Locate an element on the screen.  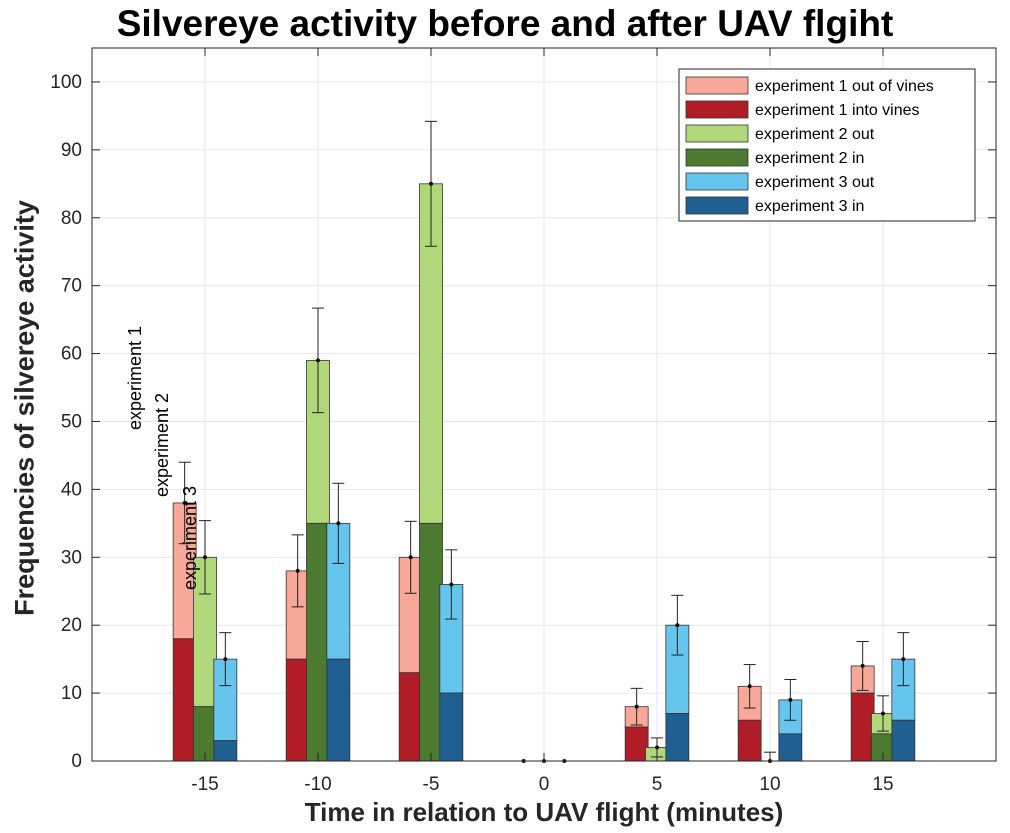
y-axis-label: Frequencies of silvereye activity is located at coordinates (24, 408).